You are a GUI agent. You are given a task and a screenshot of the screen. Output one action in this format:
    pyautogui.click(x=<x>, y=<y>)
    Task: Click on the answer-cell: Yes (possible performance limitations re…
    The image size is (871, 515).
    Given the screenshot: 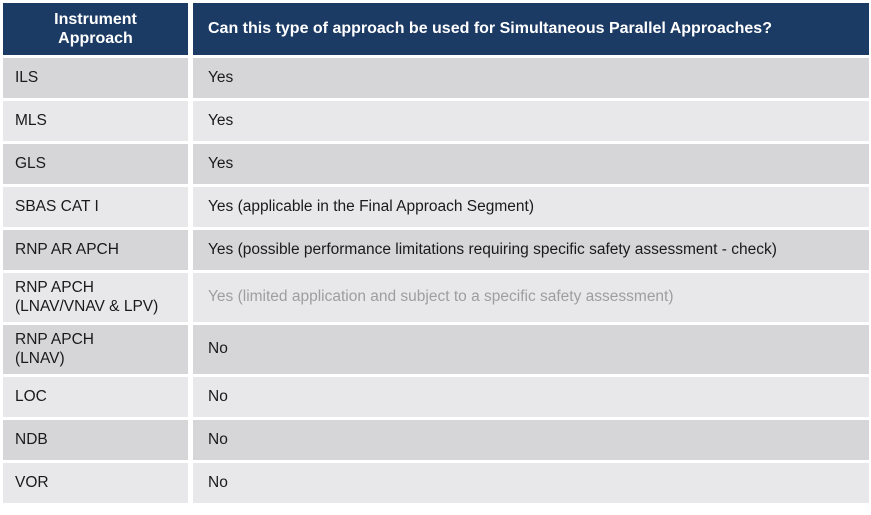 What is the action you would take?
    pyautogui.click(x=531, y=250)
    